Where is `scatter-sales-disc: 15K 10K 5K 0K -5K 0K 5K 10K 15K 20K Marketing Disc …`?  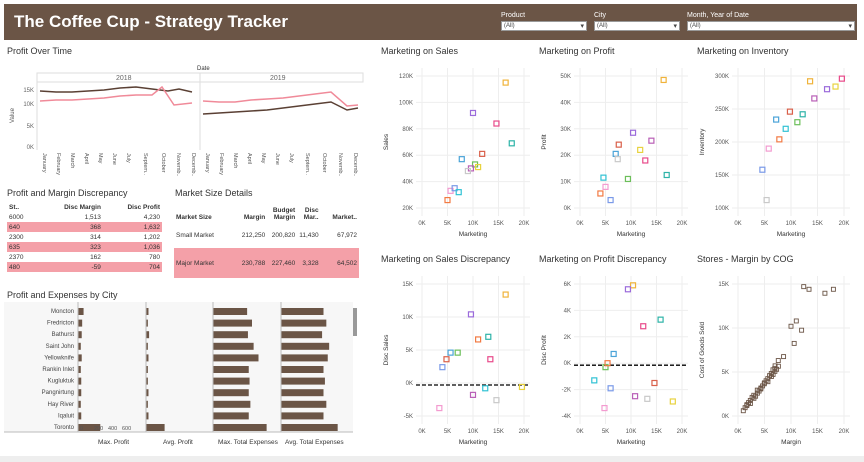 scatter-sales-disc: 15K 10K 5K 0K -5K 0K 5K 10K 15K 20K Marketing Disc … is located at coordinates (456, 358).